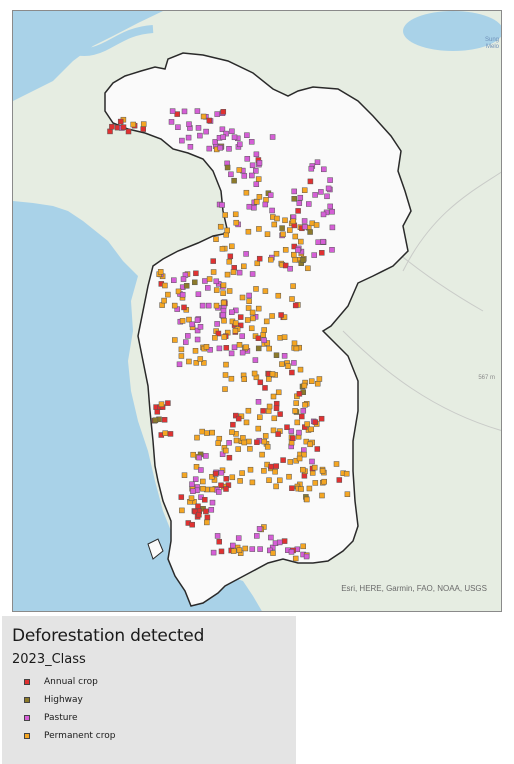 Image resolution: width=514 pixels, height=764 pixels. What do you see at coordinates (452, 31) in the screenshot?
I see `lake` at bounding box center [452, 31].